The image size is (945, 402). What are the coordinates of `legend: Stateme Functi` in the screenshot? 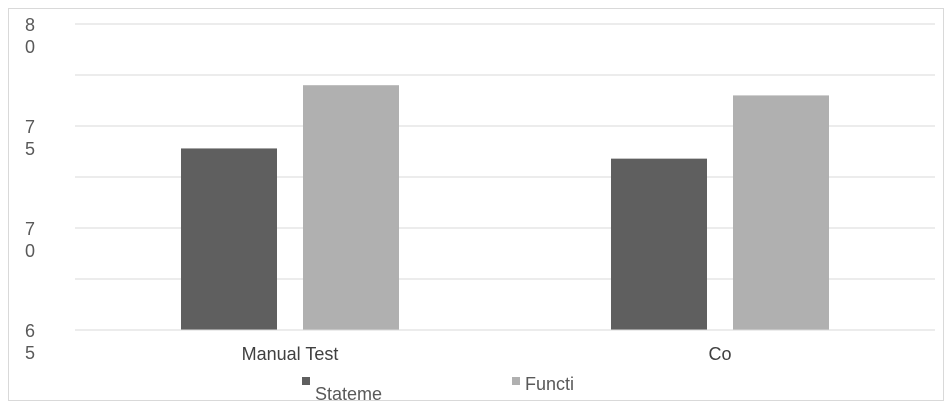 It's located at (438, 388).